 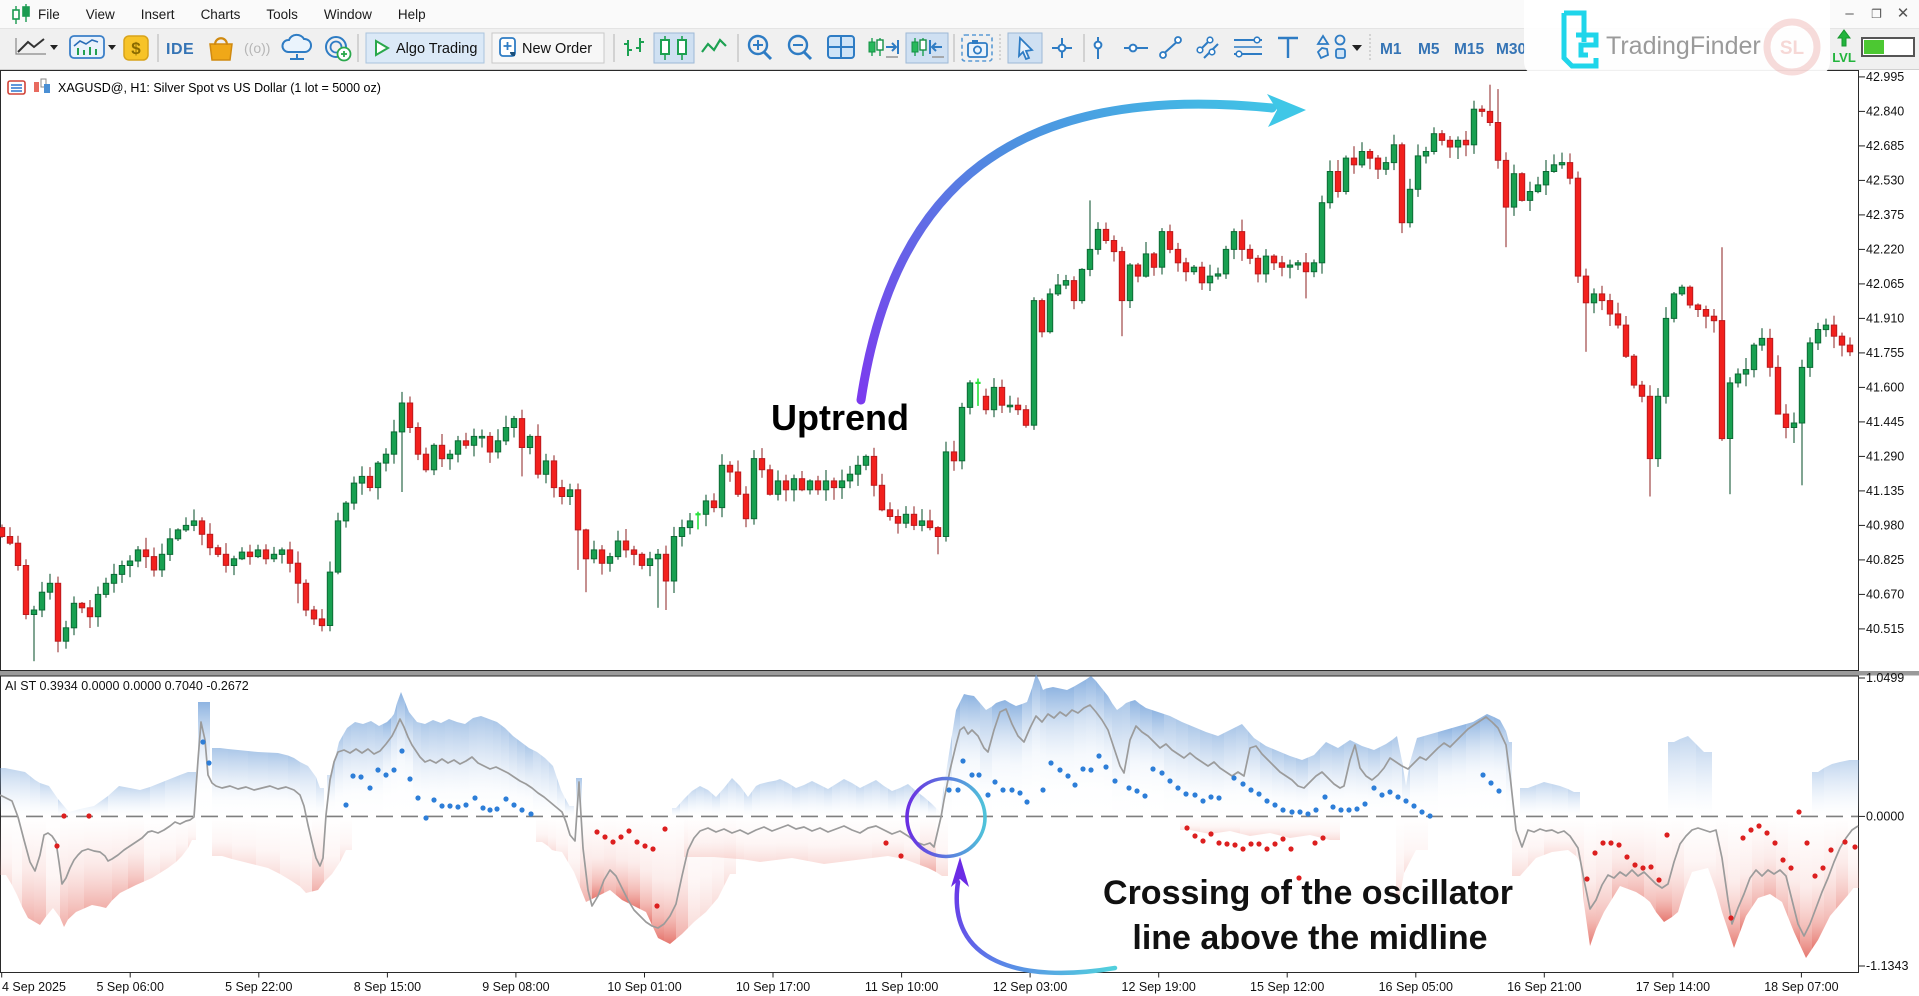 What do you see at coordinates (1885, 146) in the screenshot?
I see `svg-text: 42.685` at bounding box center [1885, 146].